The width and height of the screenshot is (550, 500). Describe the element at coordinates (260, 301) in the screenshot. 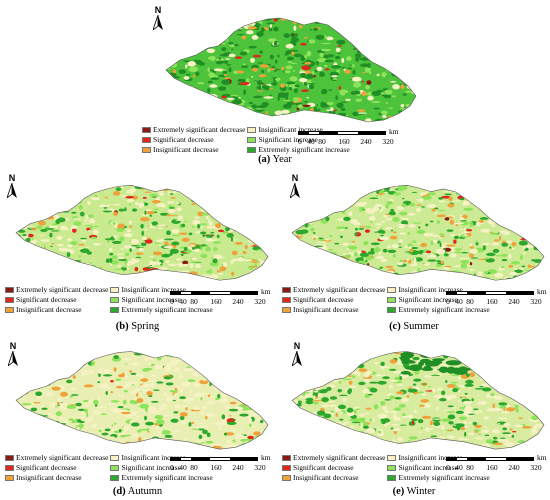

I see `scale-bar-tick: 320` at that location.